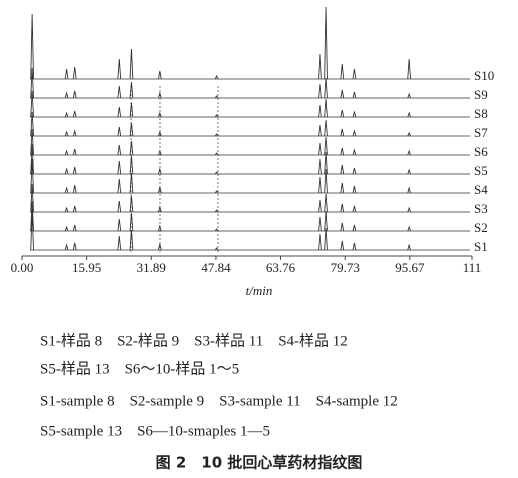  Describe the element at coordinates (481, 227) in the screenshot. I see `series-label: S2` at that location.